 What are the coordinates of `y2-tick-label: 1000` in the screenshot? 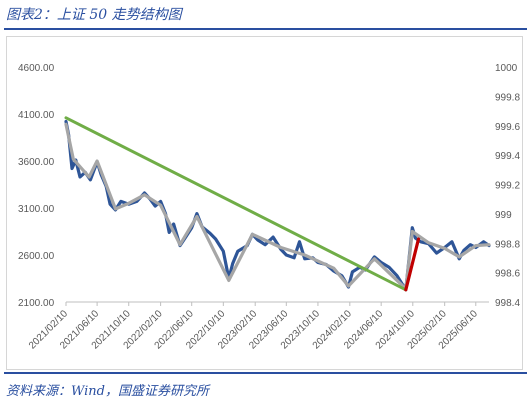 It's located at (506, 68).